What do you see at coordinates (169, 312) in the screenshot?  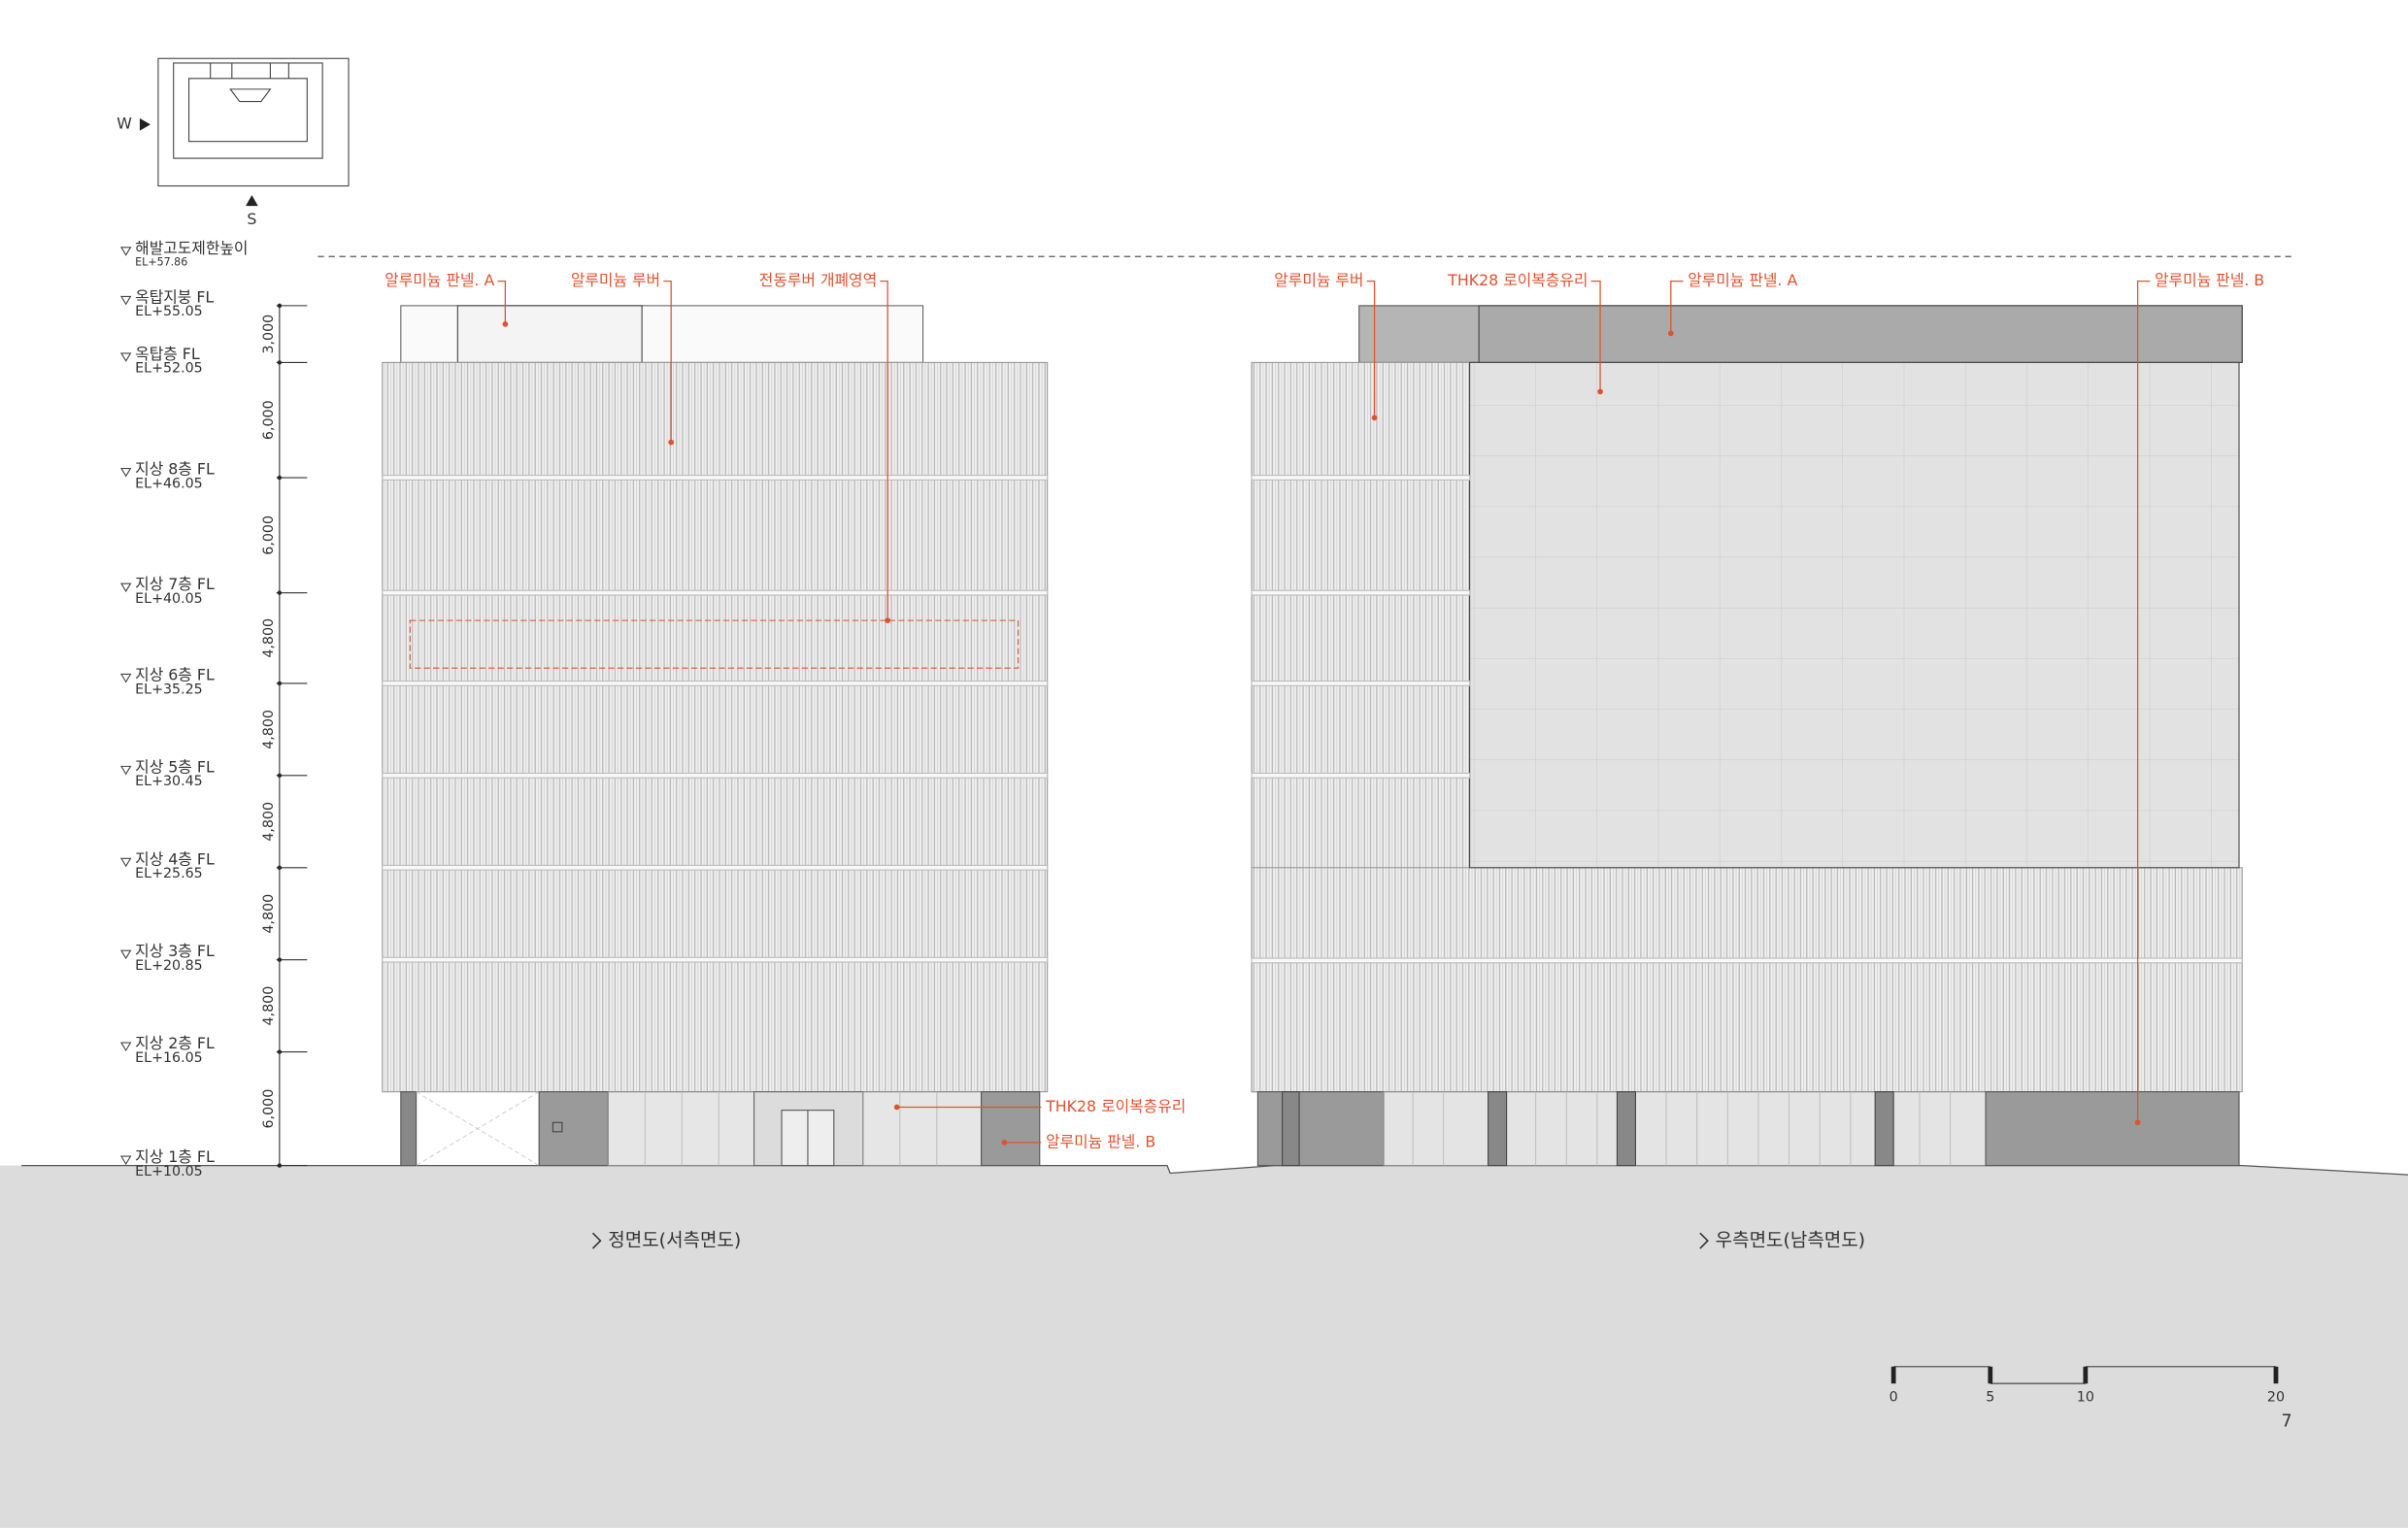 I see `level-elevation: EL+55.05` at bounding box center [169, 312].